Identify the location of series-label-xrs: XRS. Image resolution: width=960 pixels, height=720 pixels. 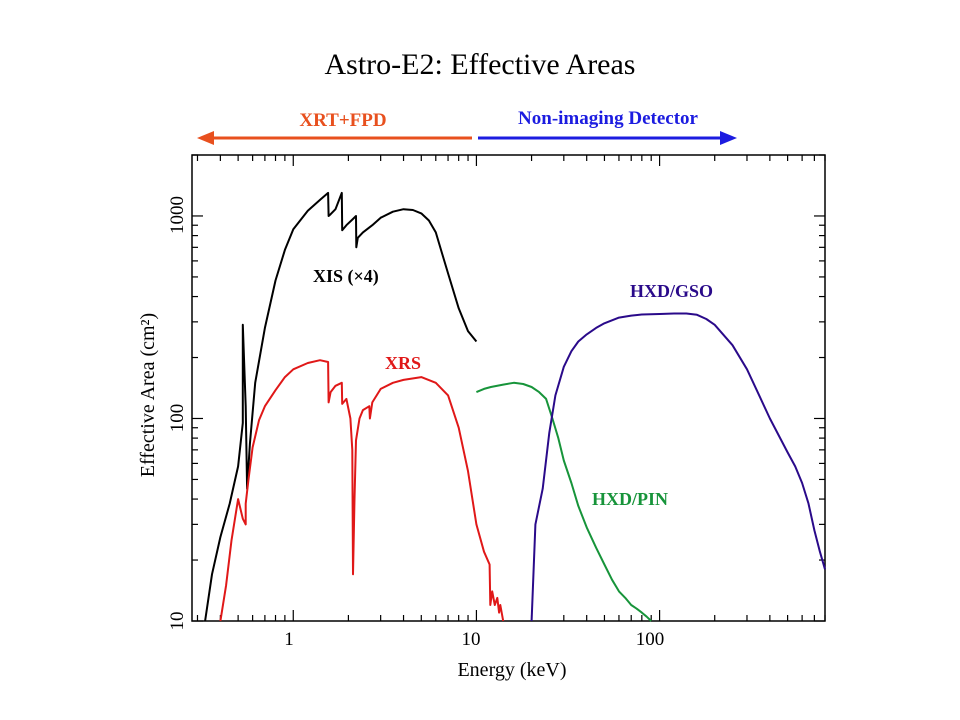
(403, 363).